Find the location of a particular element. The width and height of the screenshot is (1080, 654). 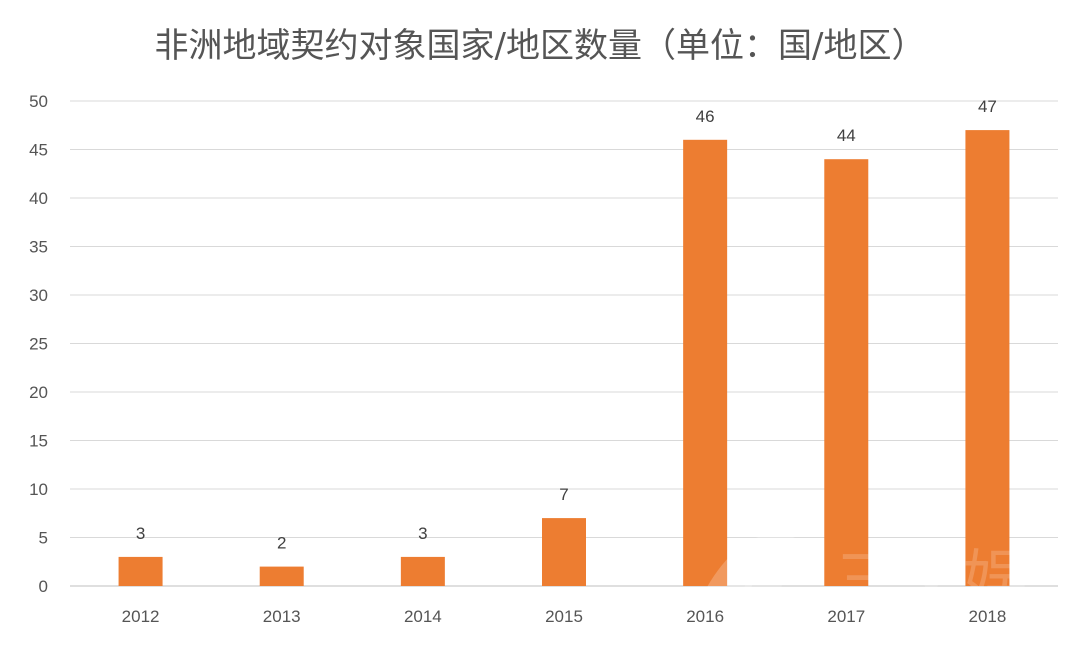

y-tick-label: 40 is located at coordinates (38, 198).